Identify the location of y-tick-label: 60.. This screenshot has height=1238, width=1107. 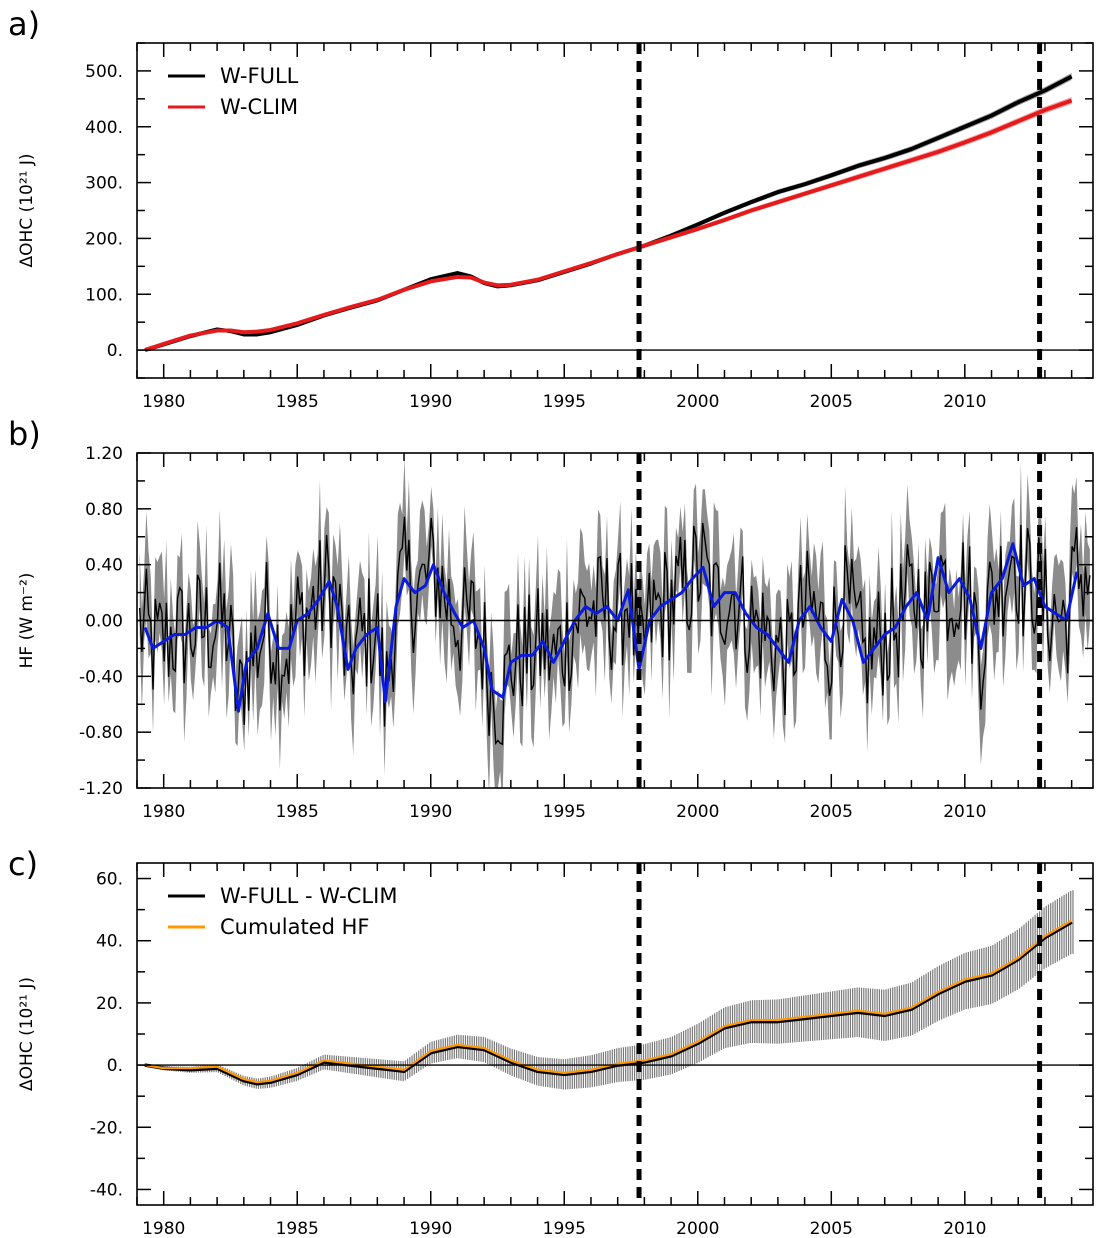
(109, 880).